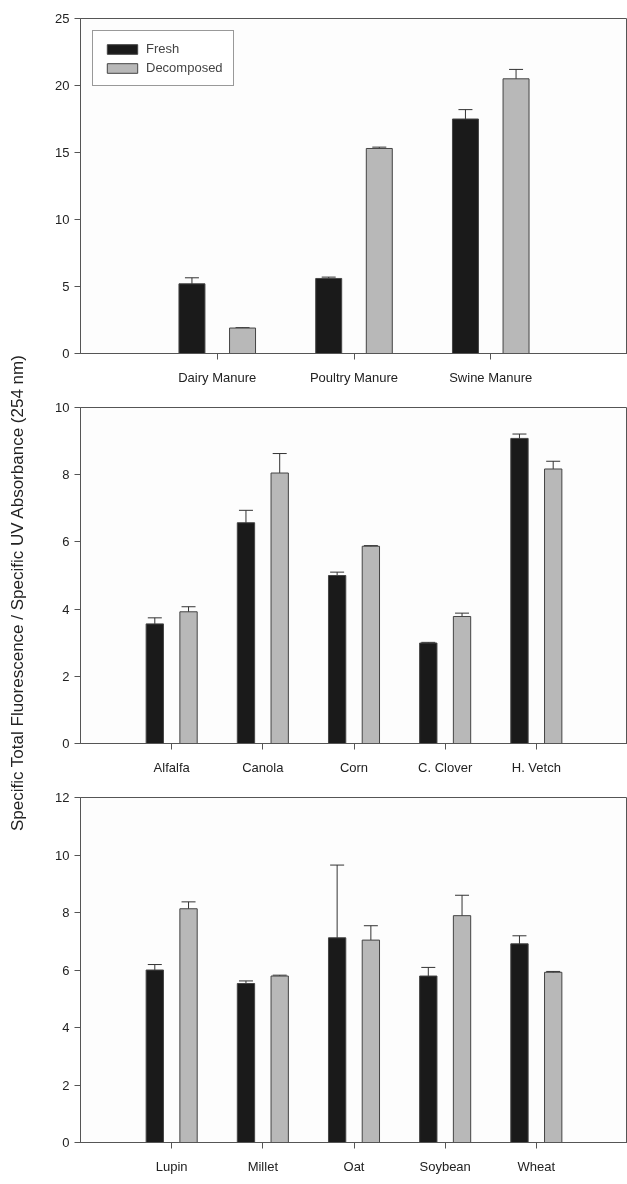 The height and width of the screenshot is (1184, 627). I want to click on x-tick-label: Lupin, so click(171, 1166).